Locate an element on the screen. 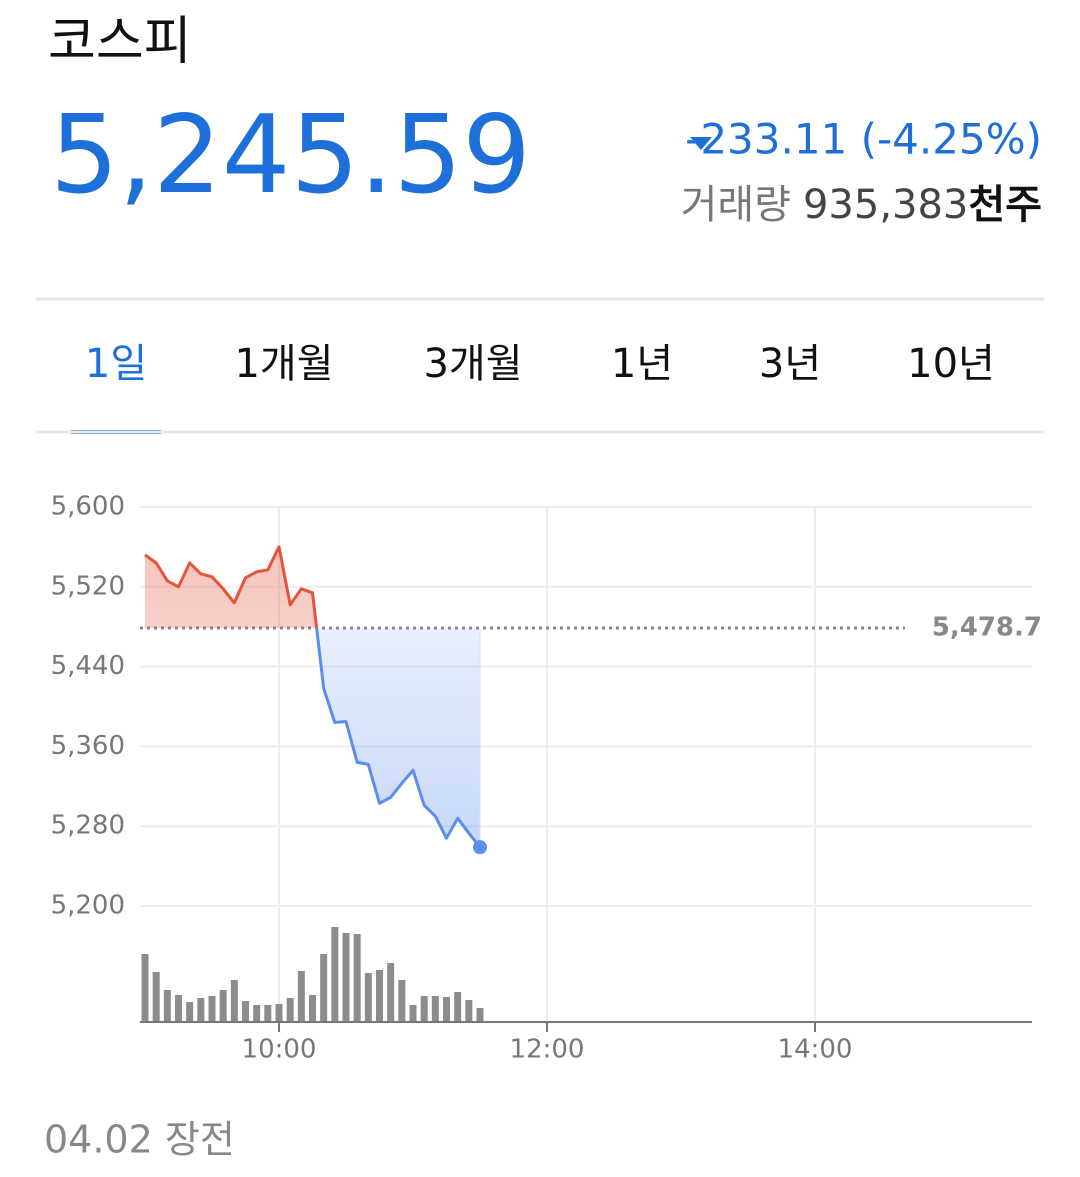 The height and width of the screenshot is (1177, 1080). volume-row: 거래량 935,383천주 is located at coordinates (861, 205).